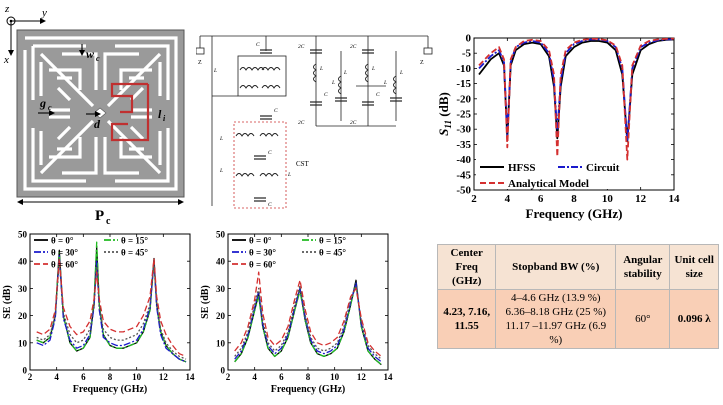 Image resolution: width=723 pixels, height=405 pixels. I want to click on y-axis-label: S11 (dB), so click(444, 114).